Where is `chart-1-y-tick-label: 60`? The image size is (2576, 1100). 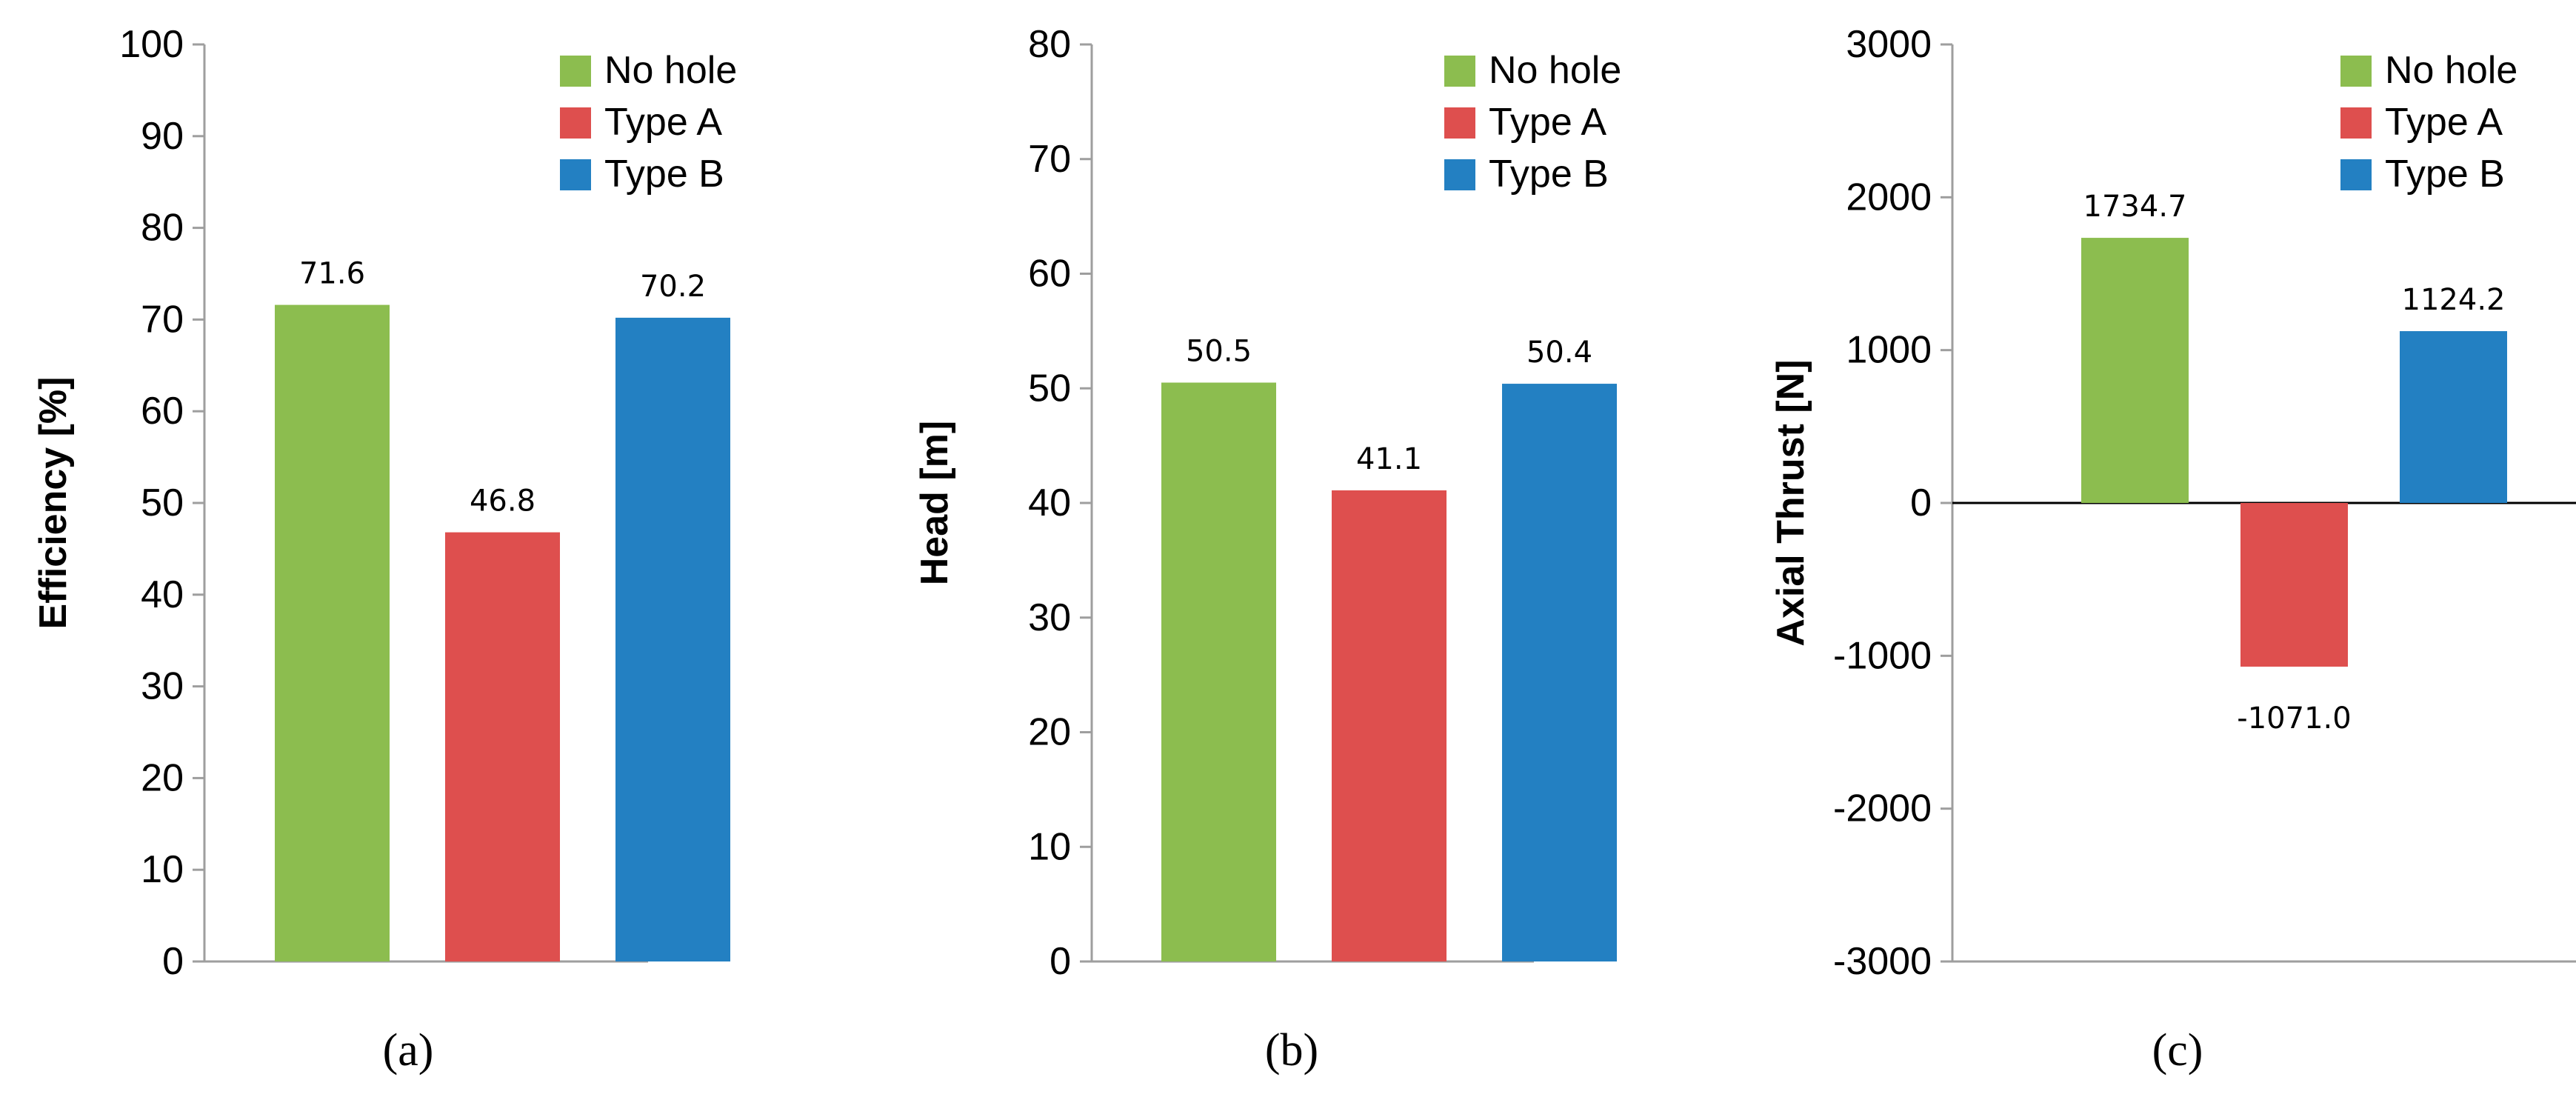
chart-1-y-tick-label: 60 is located at coordinates (162, 412).